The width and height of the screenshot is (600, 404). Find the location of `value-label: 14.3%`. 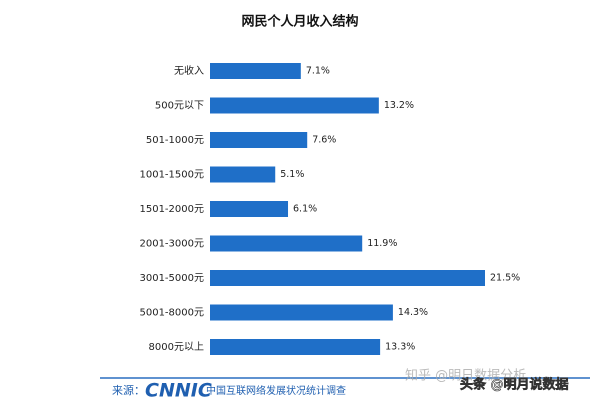

value-label: 14.3% is located at coordinates (413, 312).